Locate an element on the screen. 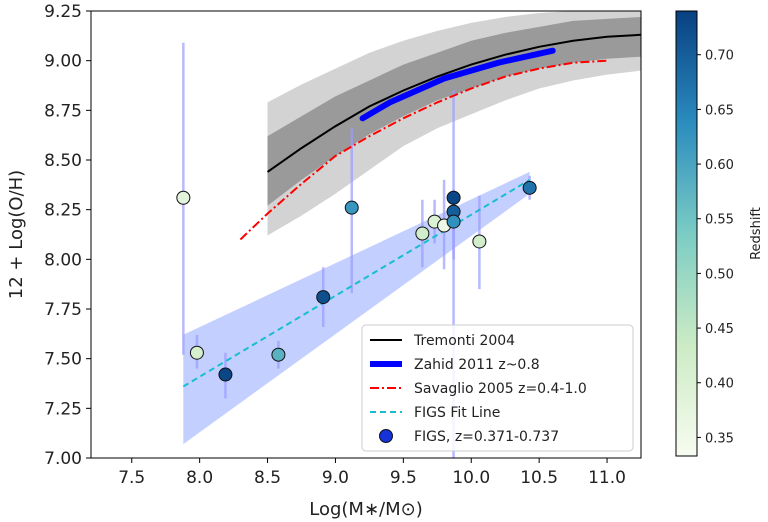 This screenshot has height=522, width=768. y-tick-label: 7.25 is located at coordinates (63, 409).